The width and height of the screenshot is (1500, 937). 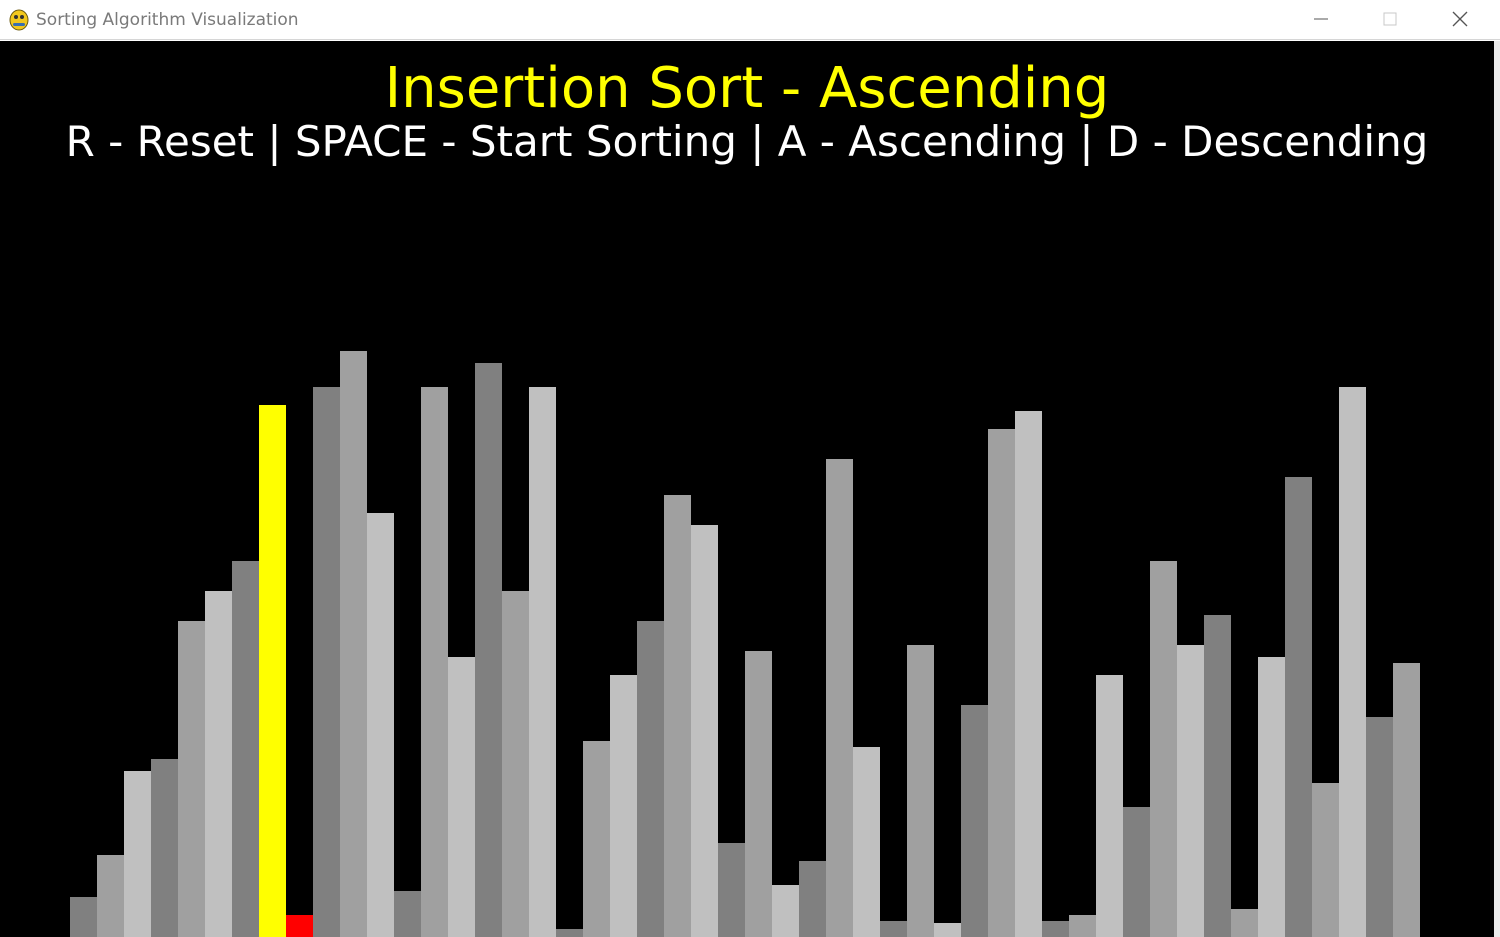 I want to click on algorithm-heading: Insertion Sort - Ascending, so click(x=747, y=88).